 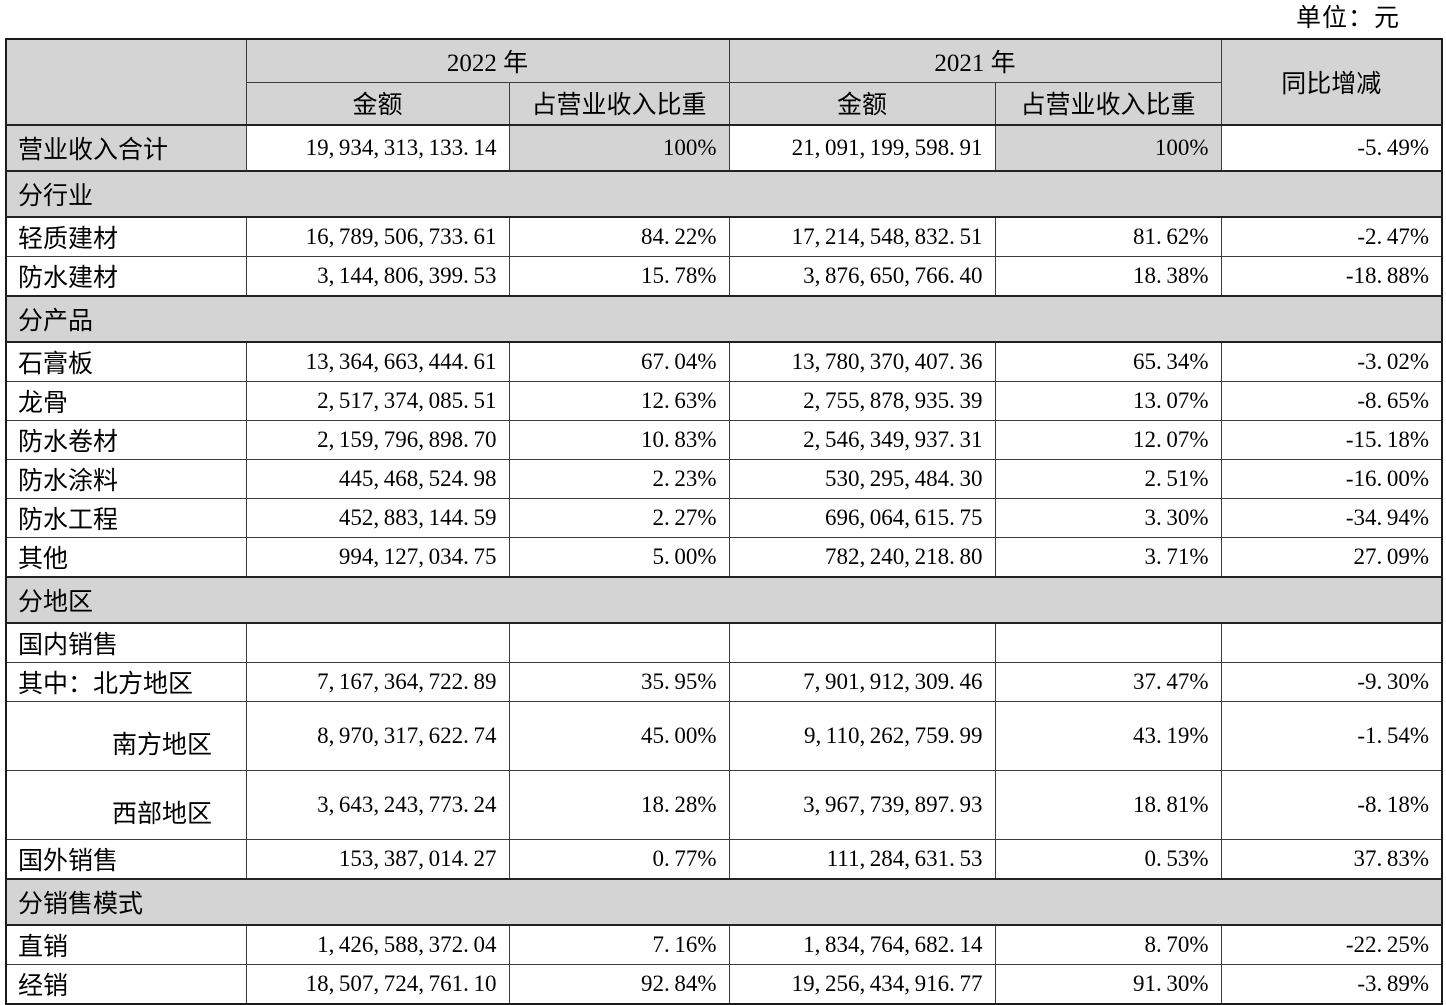 I want to click on share-2022: 45. 00%, so click(x=619, y=736).